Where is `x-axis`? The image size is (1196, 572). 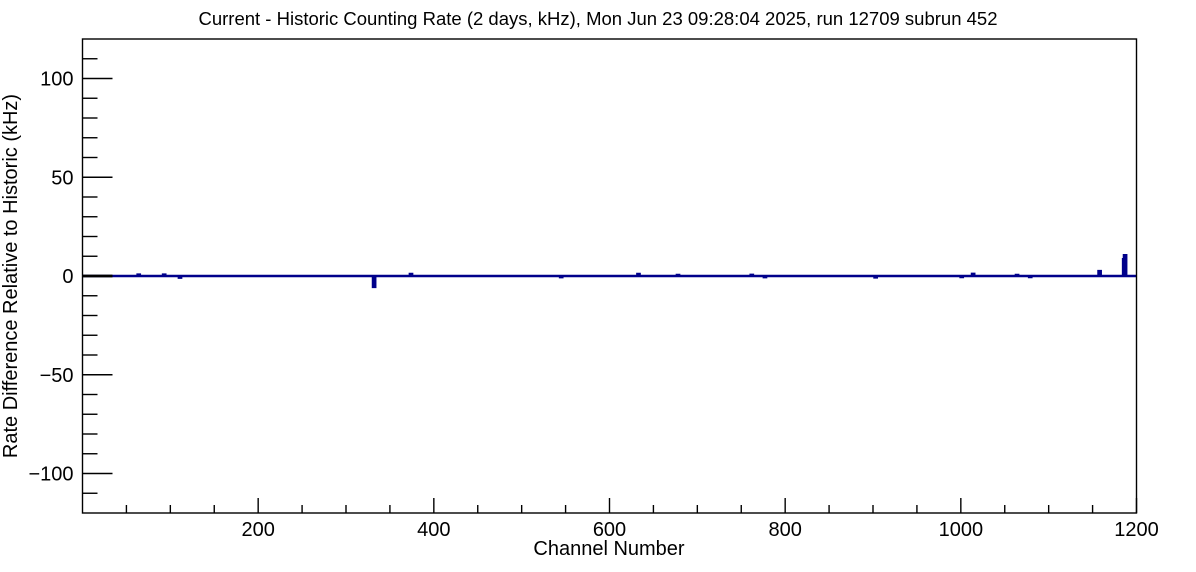 x-axis is located at coordinates (631, 505).